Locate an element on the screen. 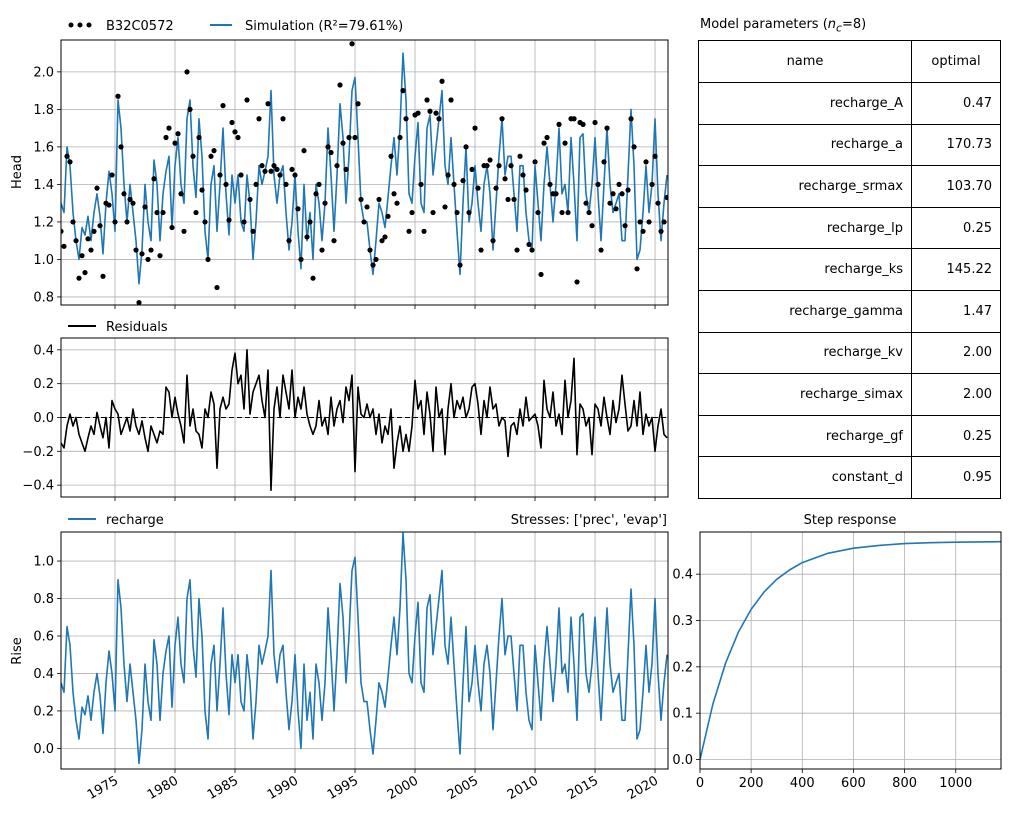 The height and width of the screenshot is (819, 1011). table-row: constant_d 0.95 is located at coordinates (849, 477).